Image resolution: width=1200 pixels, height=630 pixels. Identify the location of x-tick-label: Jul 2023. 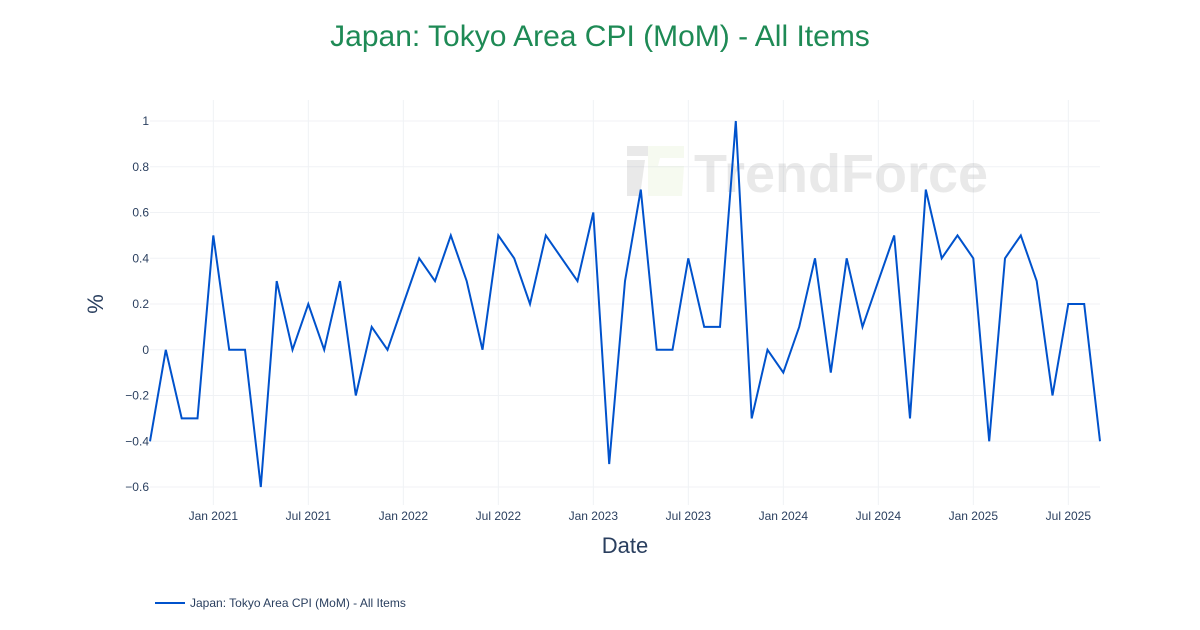
(689, 516).